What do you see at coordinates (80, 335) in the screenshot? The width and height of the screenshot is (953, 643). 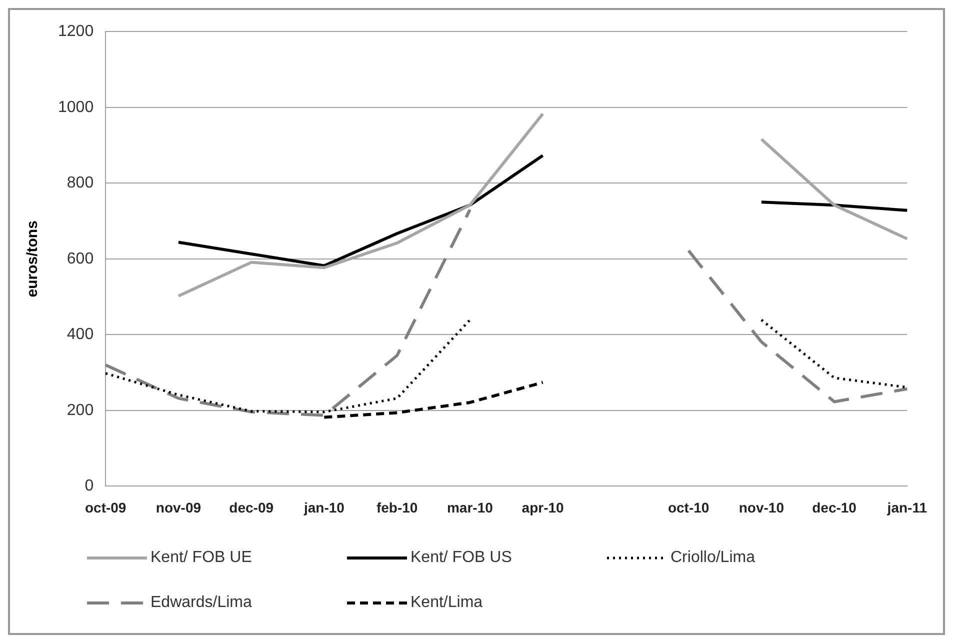 I see `y-tick-label: 400` at bounding box center [80, 335].